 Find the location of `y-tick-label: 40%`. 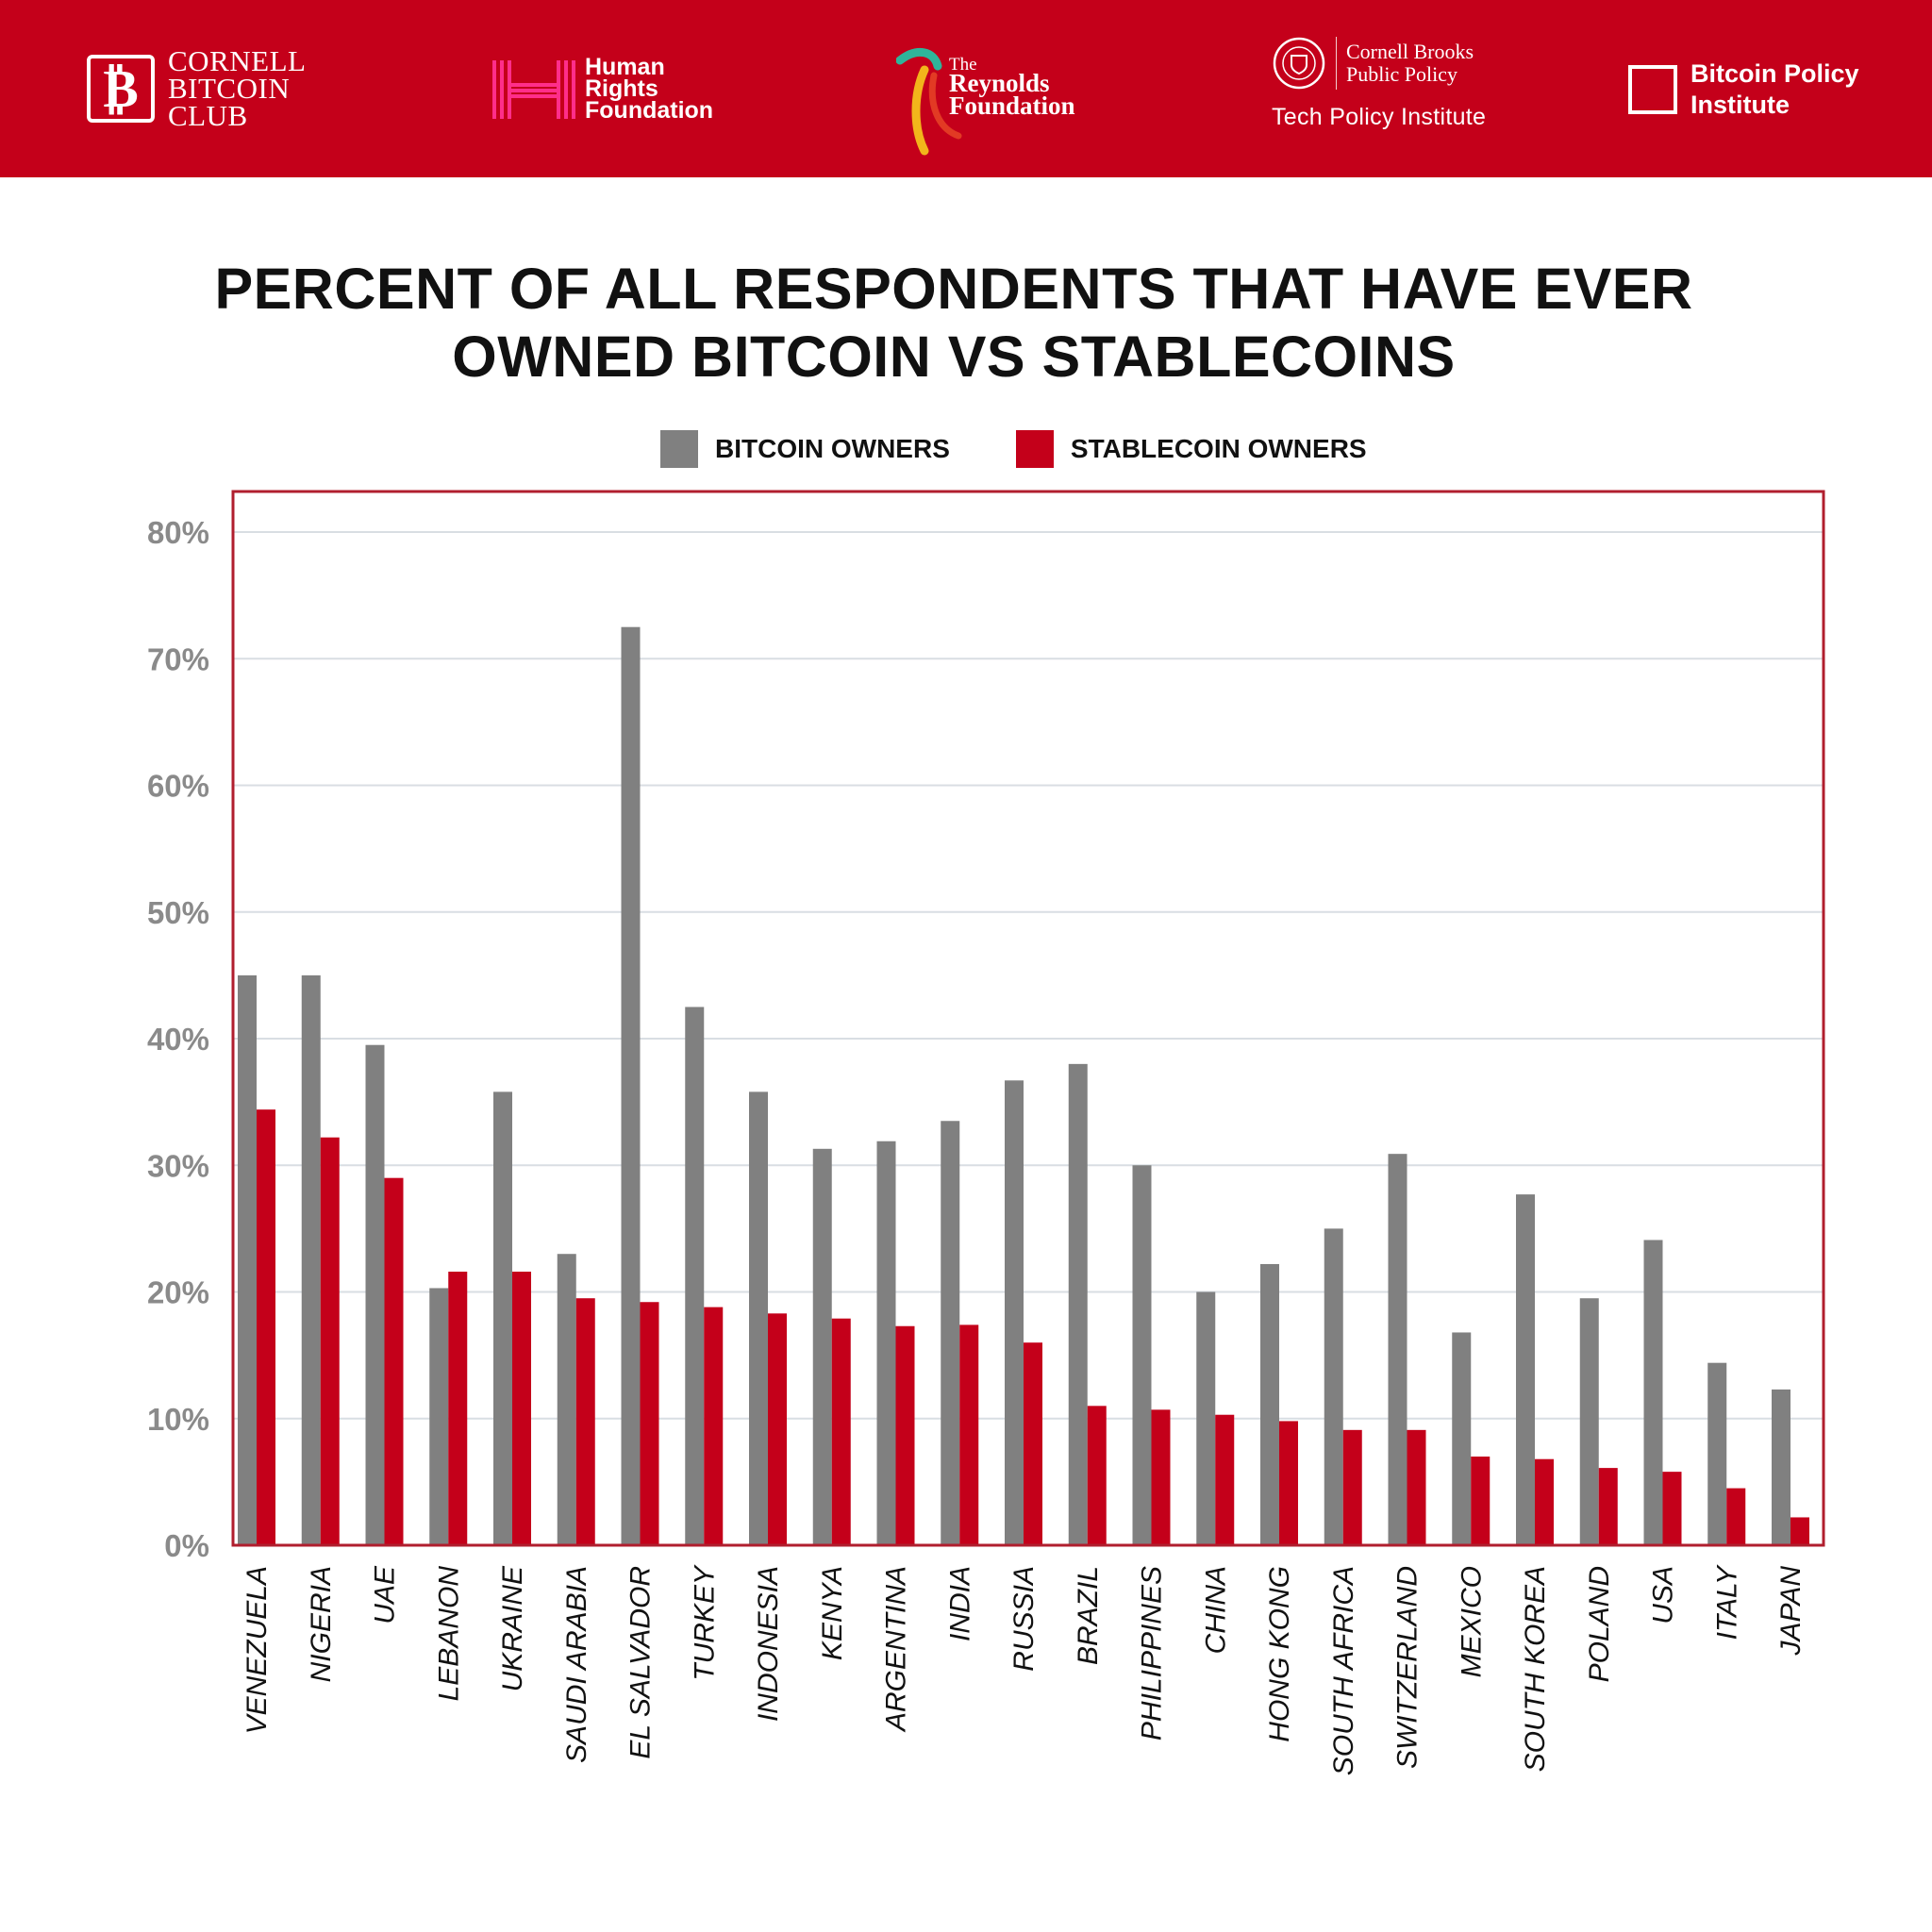

y-tick-label: 40% is located at coordinates (178, 1039).